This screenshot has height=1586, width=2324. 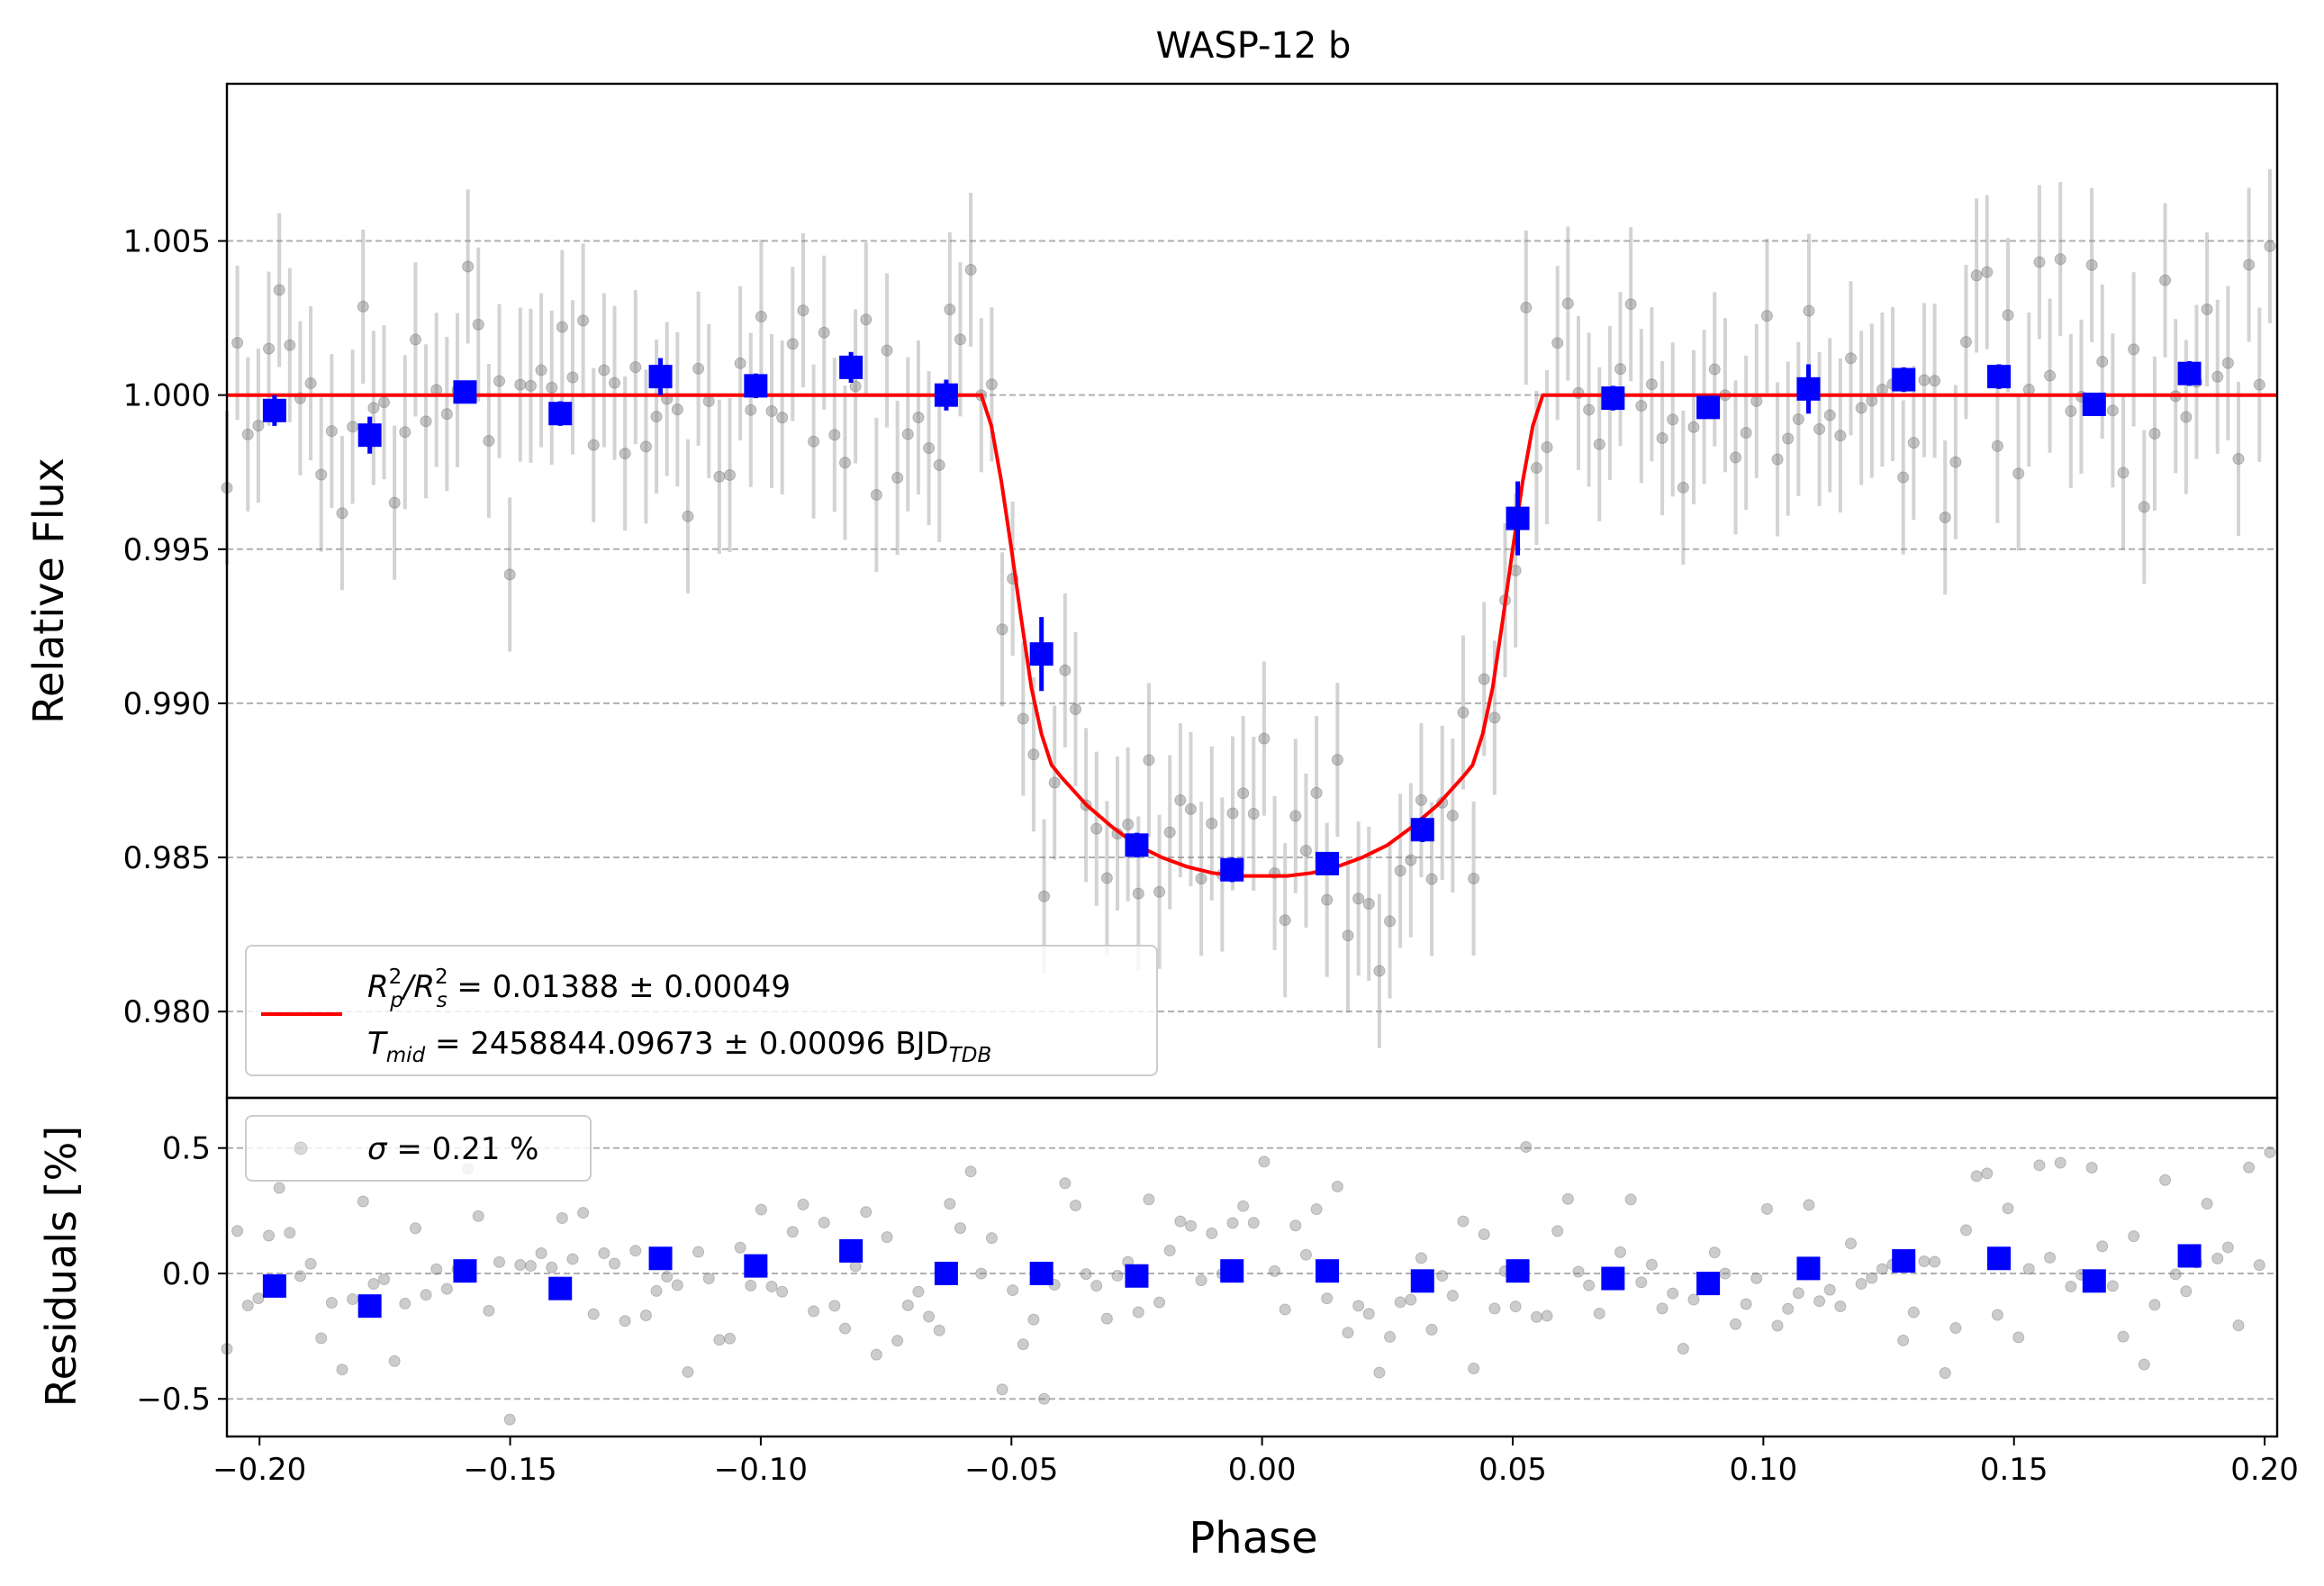 What do you see at coordinates (259, 1470) in the screenshot?
I see `x-tick-label: −0.20` at bounding box center [259, 1470].